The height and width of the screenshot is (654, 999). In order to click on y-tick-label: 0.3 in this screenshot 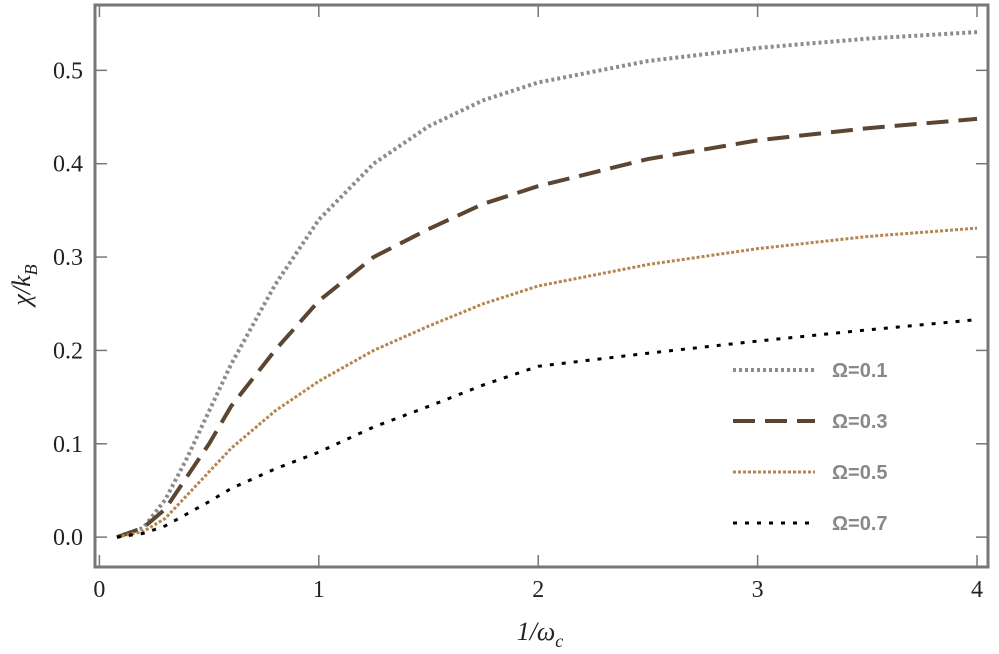, I will do `click(68, 258)`.